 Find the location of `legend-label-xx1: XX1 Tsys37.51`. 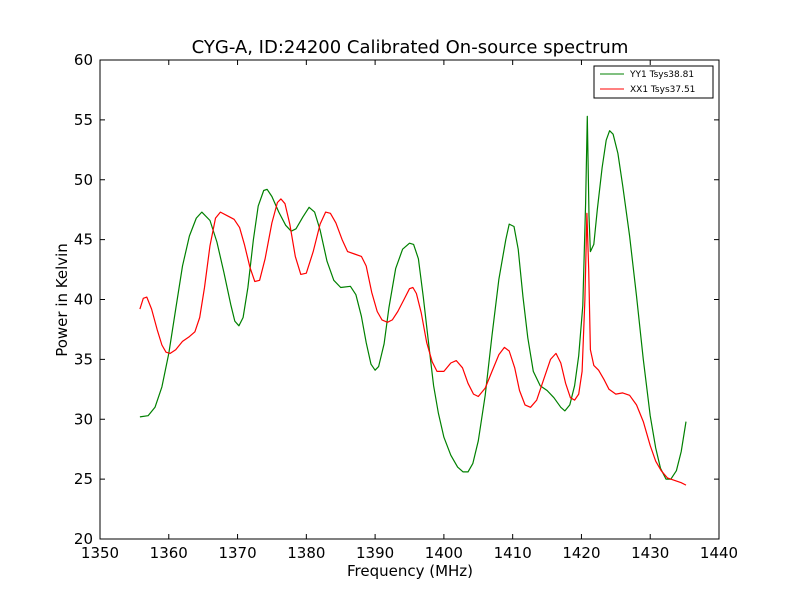

legend-label-xx1: XX1 Tsys37.51 is located at coordinates (662, 90).